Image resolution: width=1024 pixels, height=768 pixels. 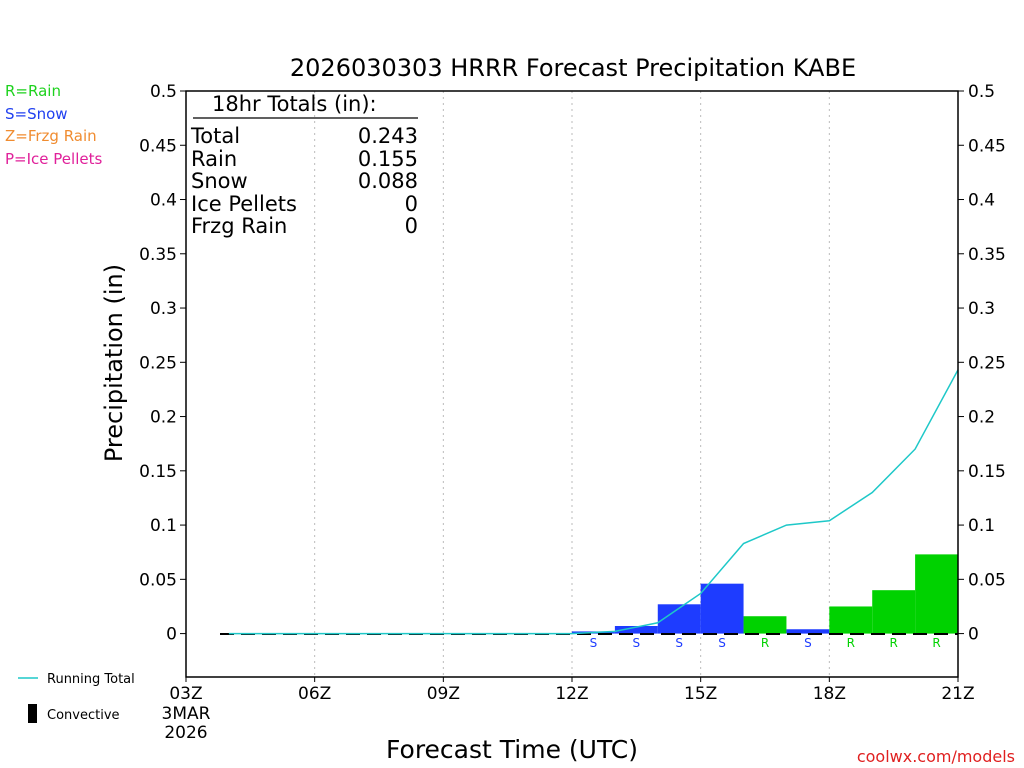 What do you see at coordinates (51, 136) in the screenshot?
I see `ptype-legend-frzg-rain: Z=Frzg Rain` at bounding box center [51, 136].